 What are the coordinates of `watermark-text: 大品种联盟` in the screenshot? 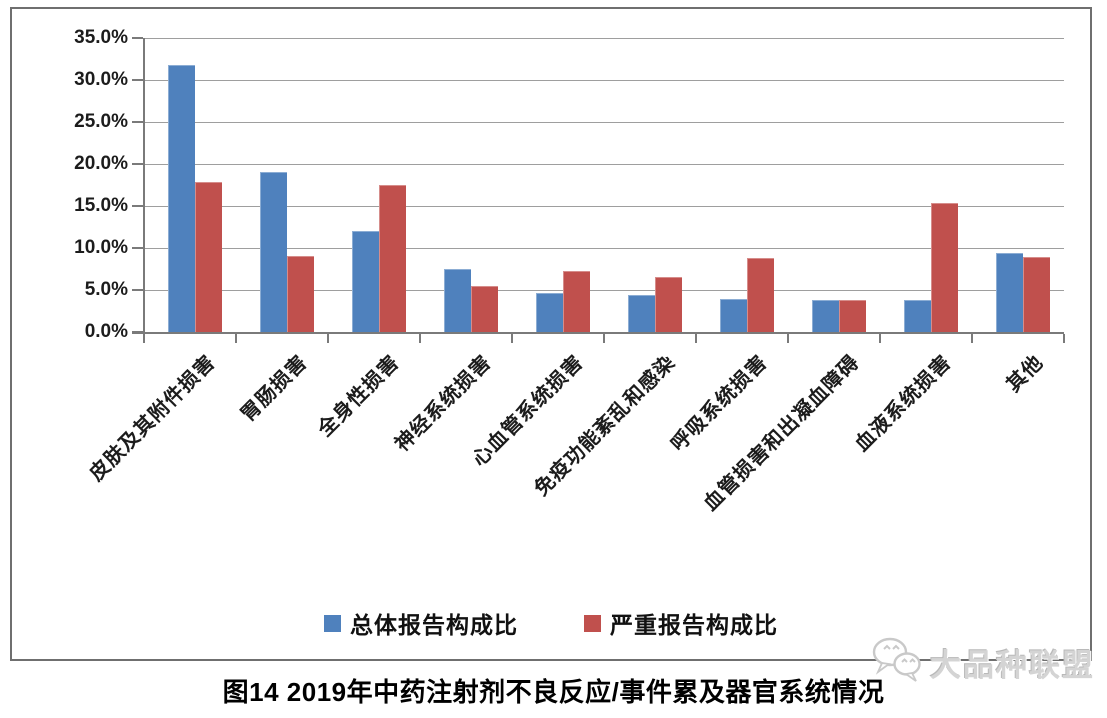 It's located at (1012, 665).